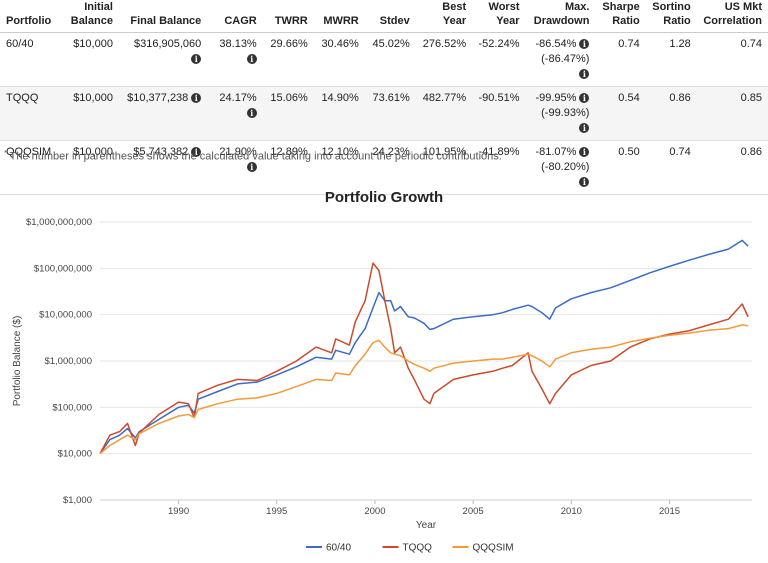 The image size is (768, 563). Describe the element at coordinates (168, 44) in the screenshot. I see `cell-final-value: $316,905,060` at that location.